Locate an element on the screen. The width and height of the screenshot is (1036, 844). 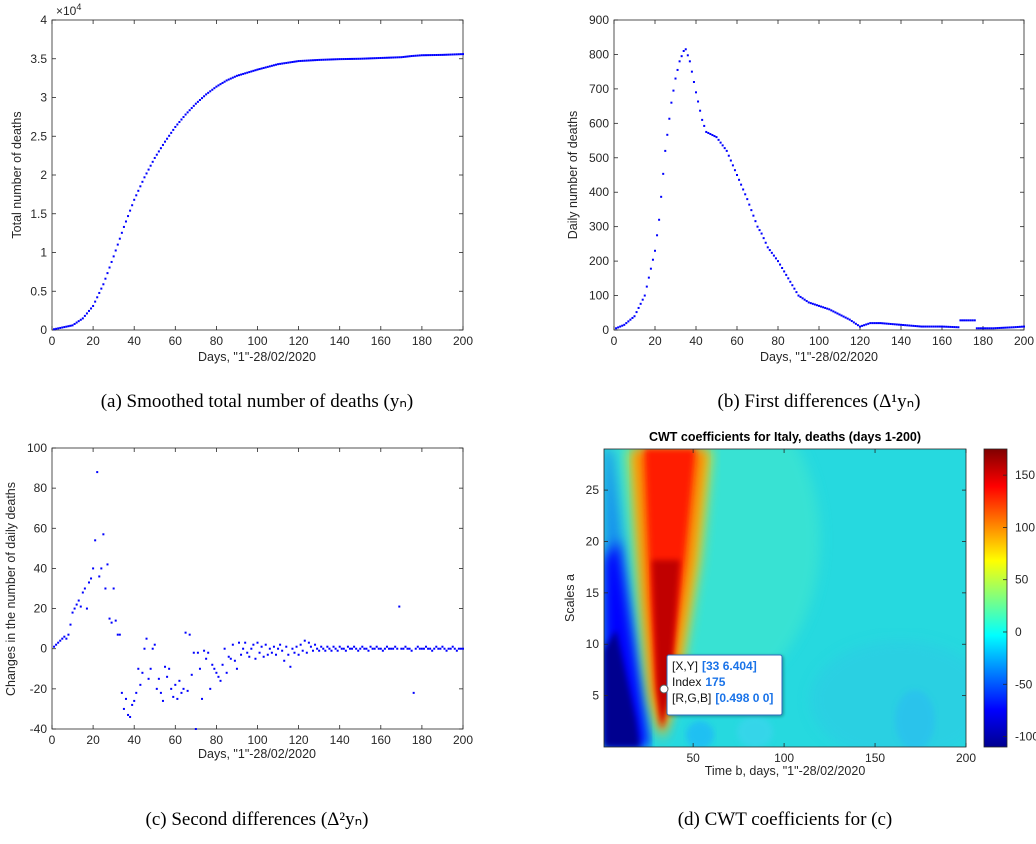
x-tick-label: 80 is located at coordinates (217, 341).